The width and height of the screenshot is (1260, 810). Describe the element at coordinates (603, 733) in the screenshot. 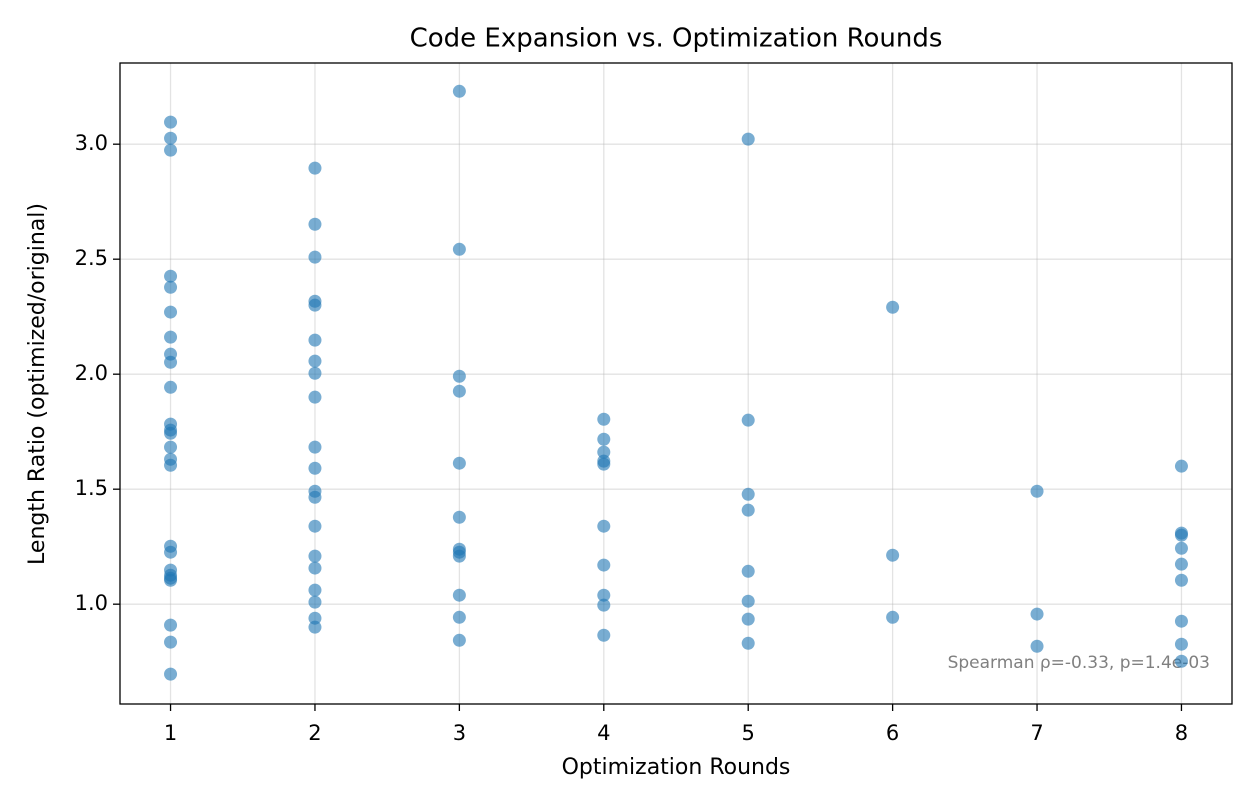

I see `x-tick-label: 4` at that location.